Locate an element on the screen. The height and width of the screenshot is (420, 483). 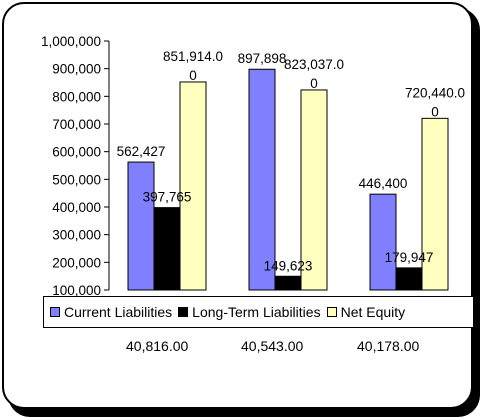
legend-swatch-long-term-liabilities is located at coordinates (183, 312).